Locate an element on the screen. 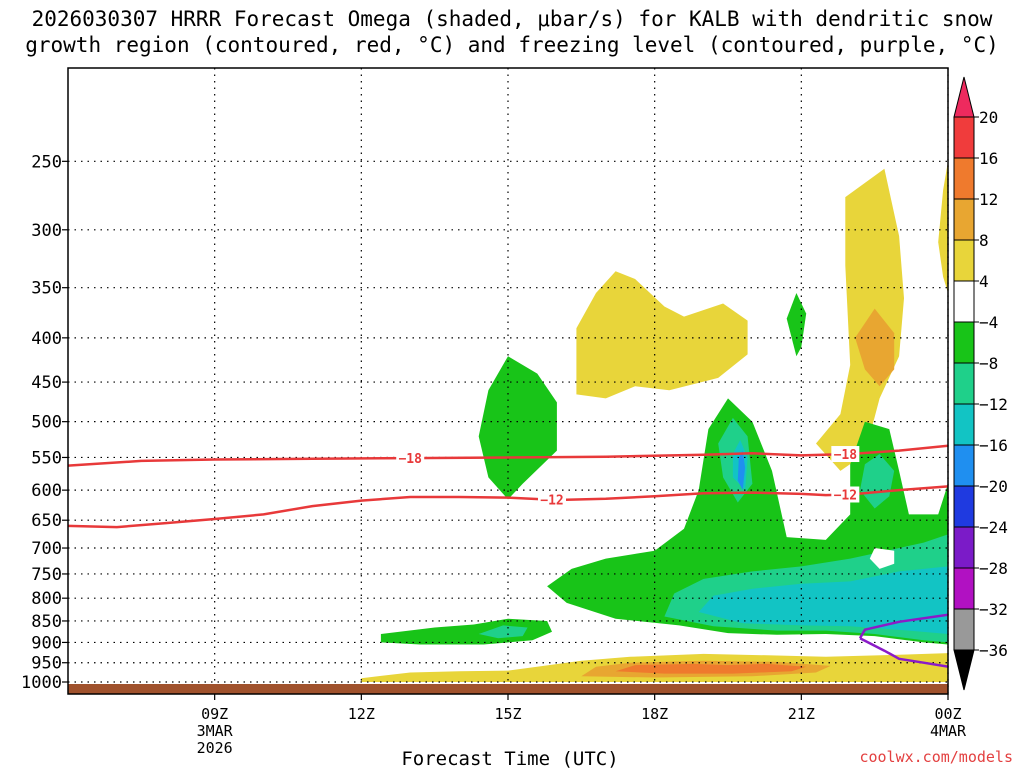  colorbar-label: −24 is located at coordinates (993, 527).